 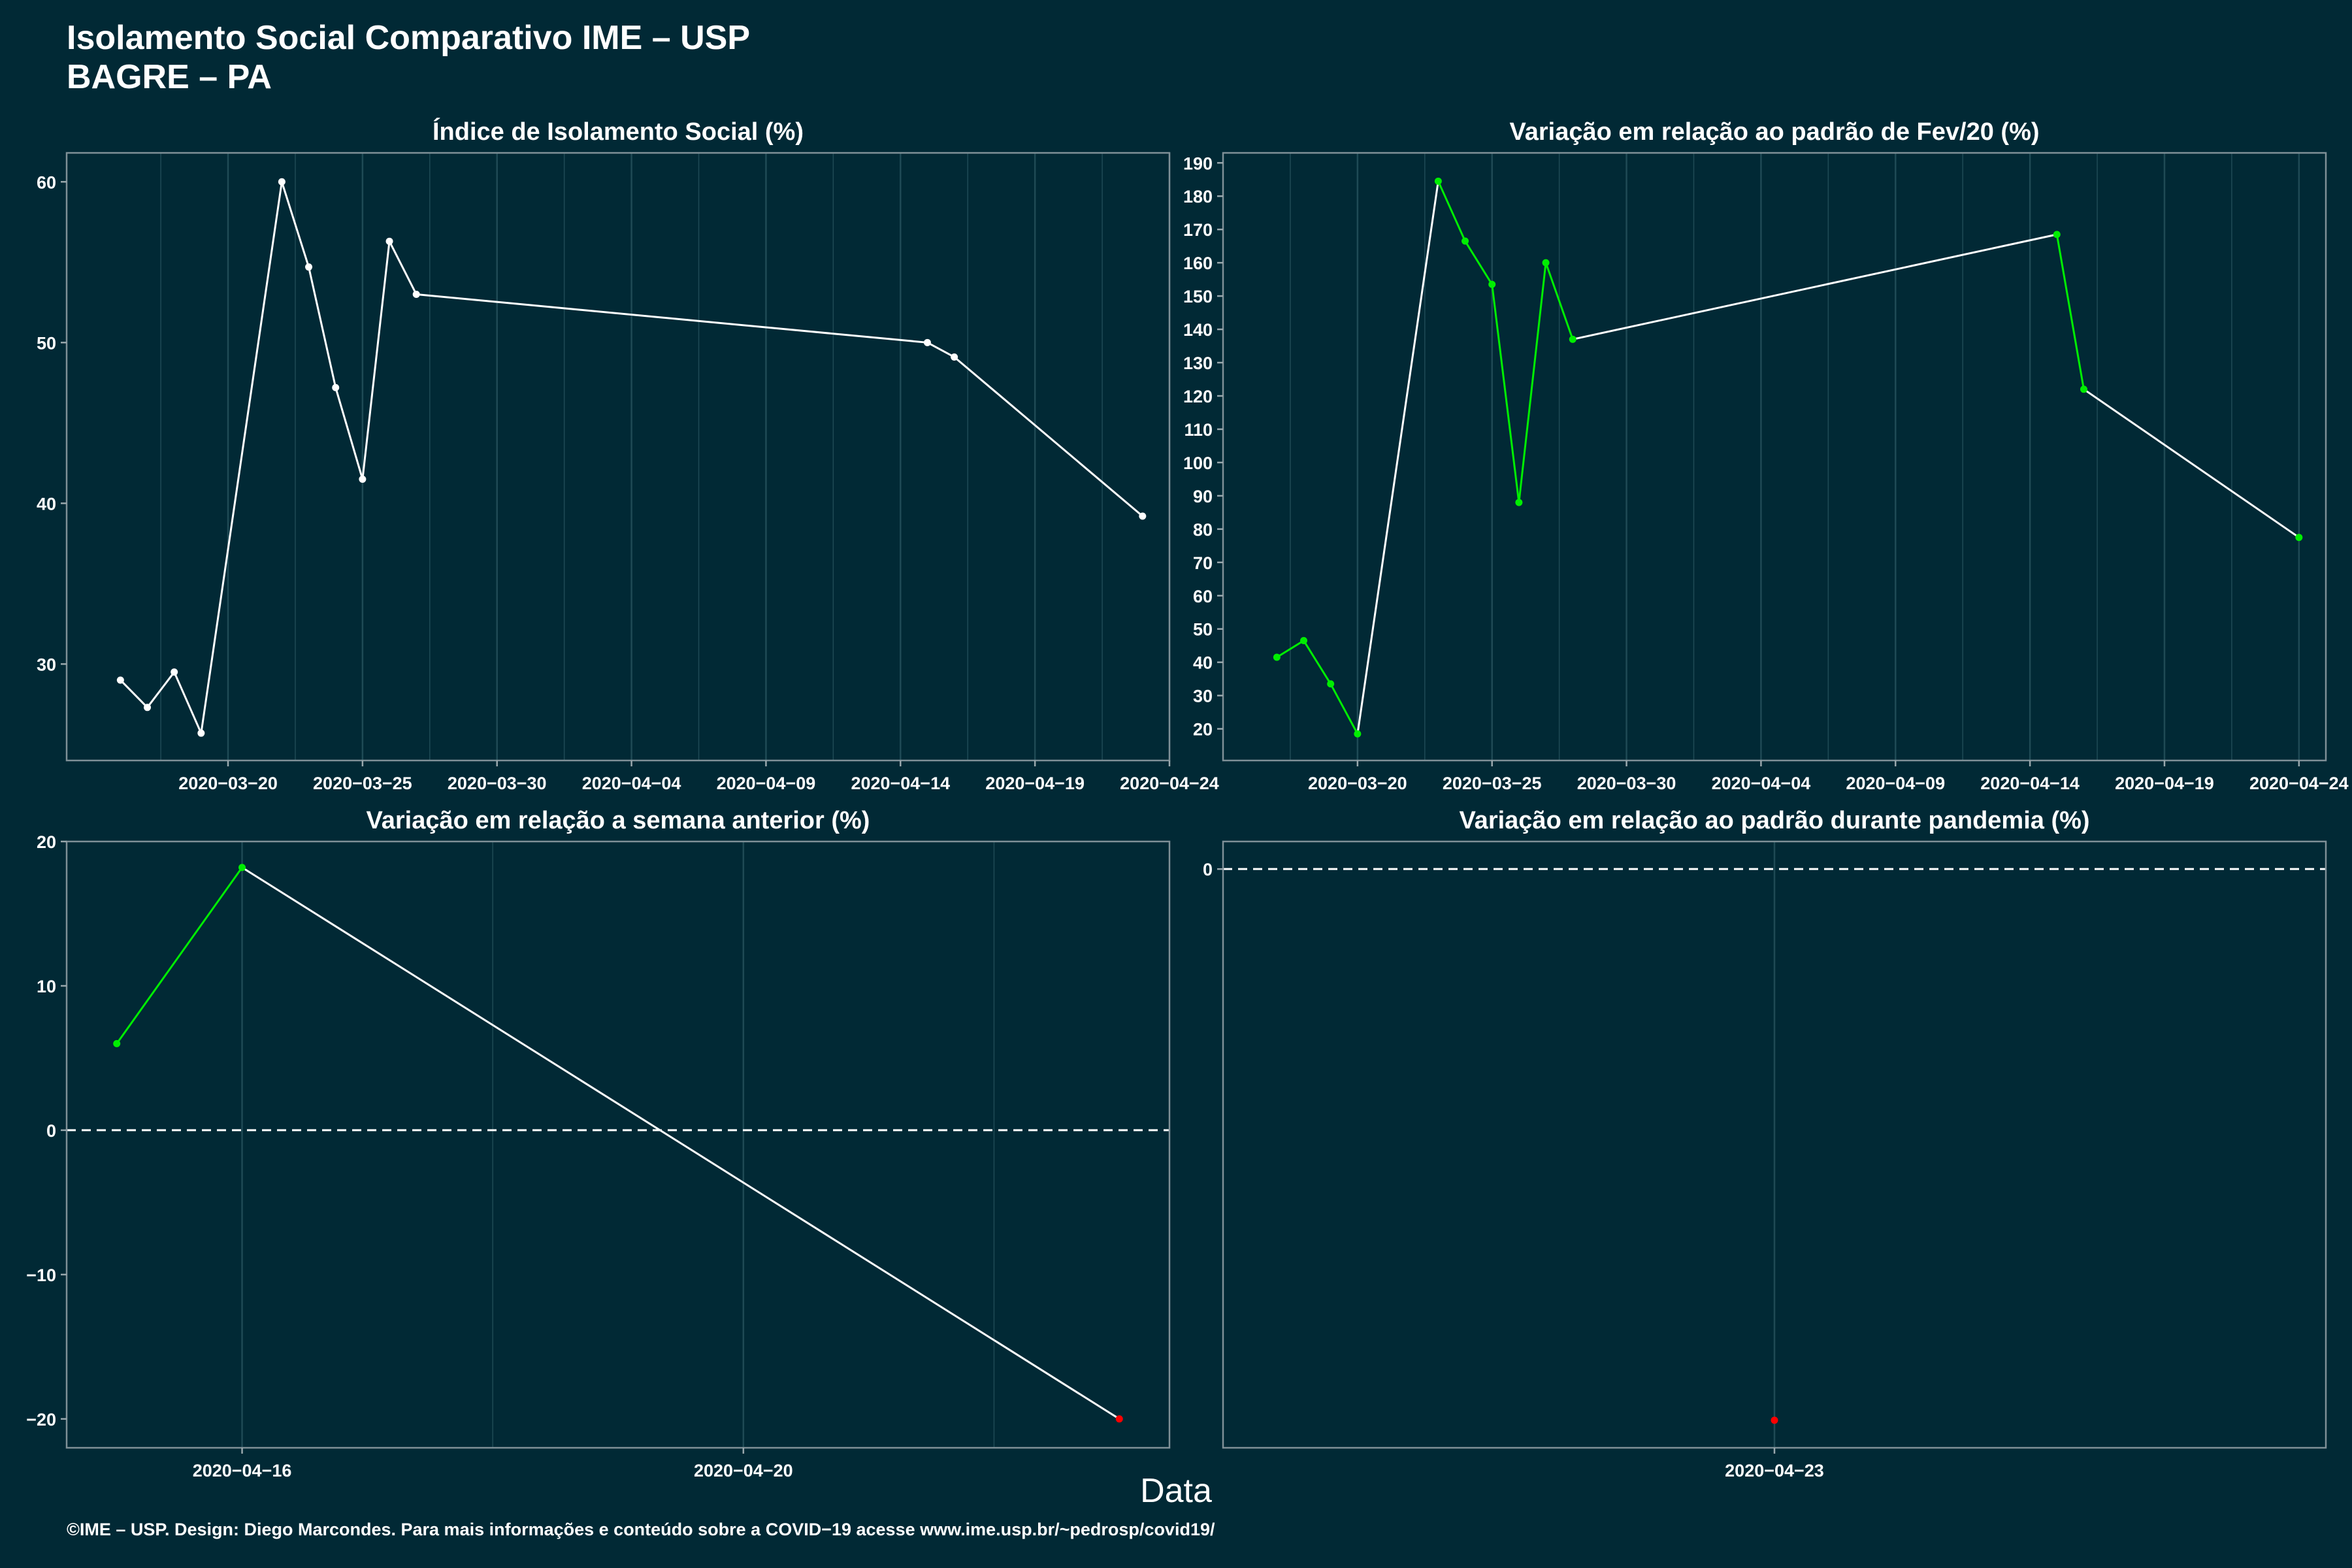 I want to click on y-tick-label: 130, so click(x=1198, y=363).